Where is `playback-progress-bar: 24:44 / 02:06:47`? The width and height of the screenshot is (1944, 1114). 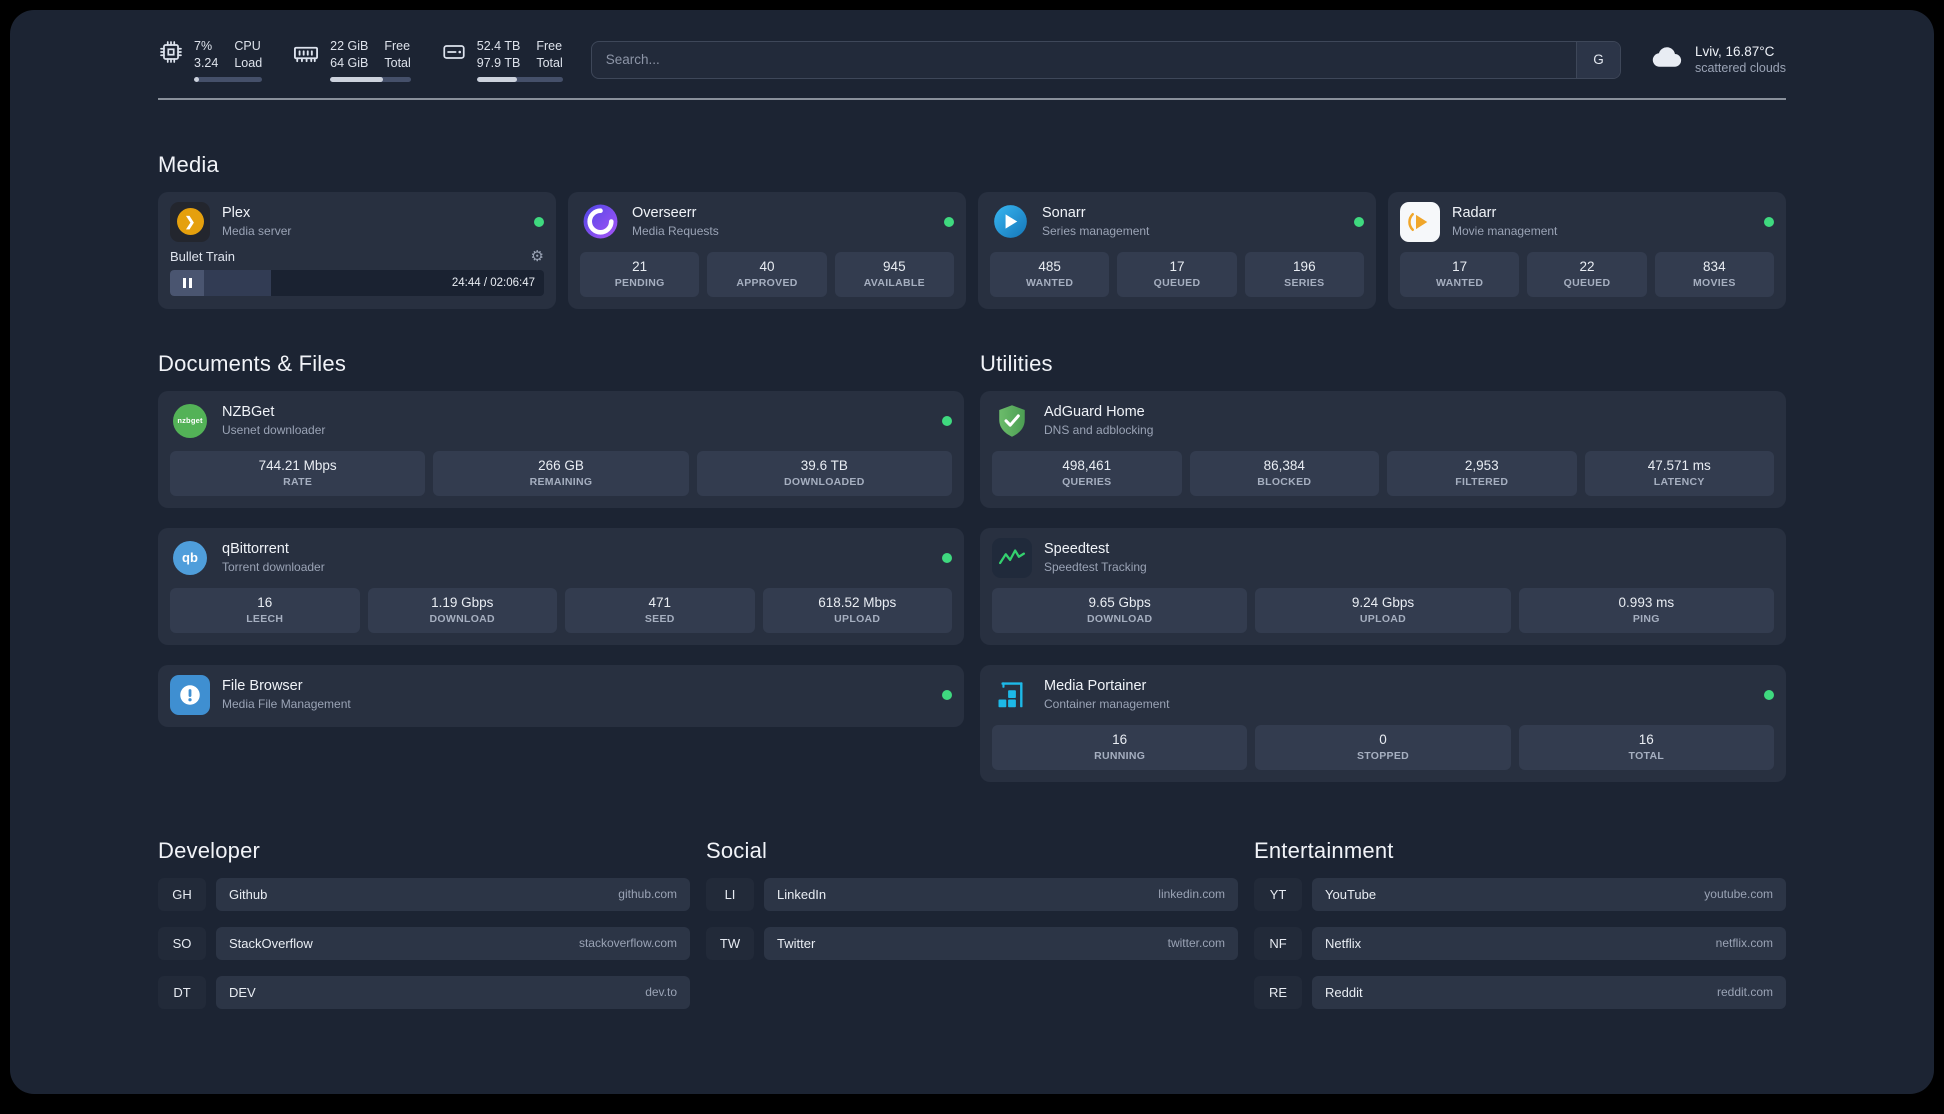
playback-progress-bar: 24:44 / 02:06:47 is located at coordinates (357, 282).